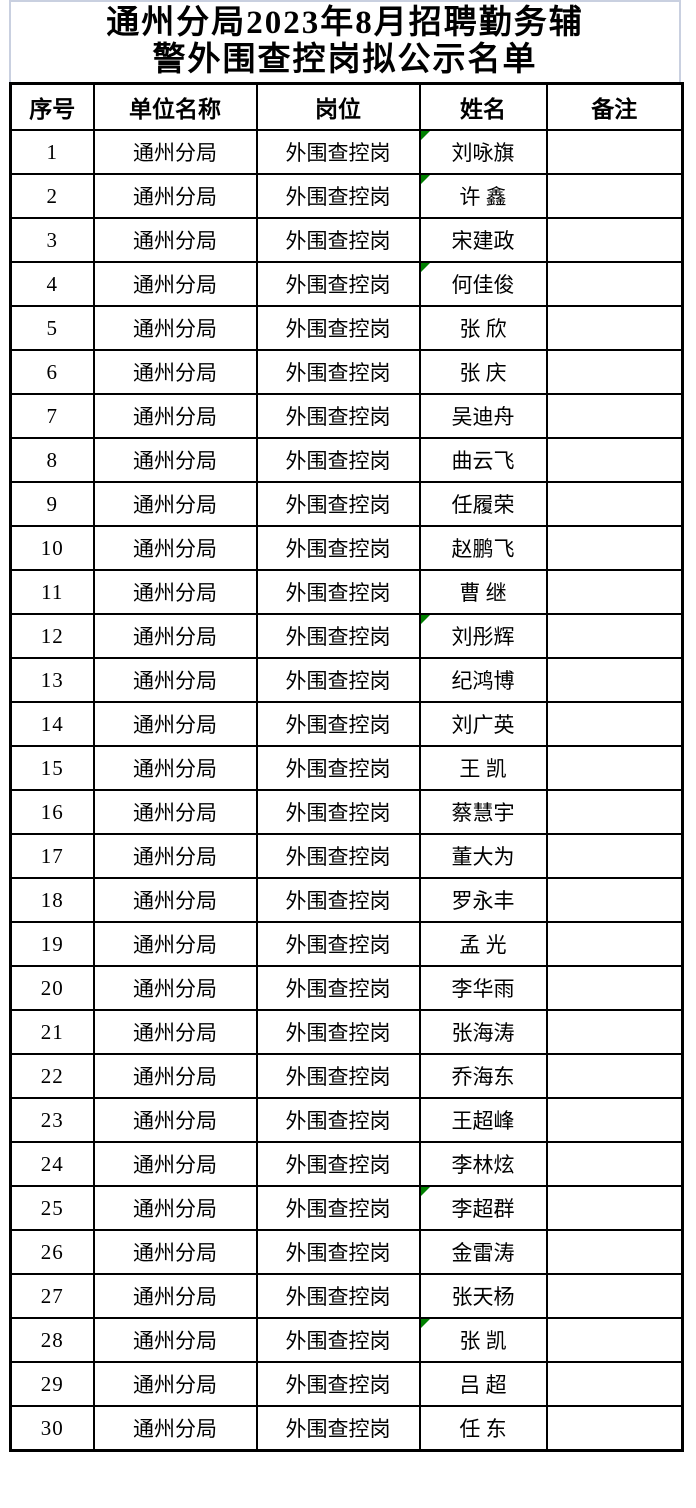  Describe the element at coordinates (483, 812) in the screenshot. I see `cell-name: 蔡慧宇` at that location.